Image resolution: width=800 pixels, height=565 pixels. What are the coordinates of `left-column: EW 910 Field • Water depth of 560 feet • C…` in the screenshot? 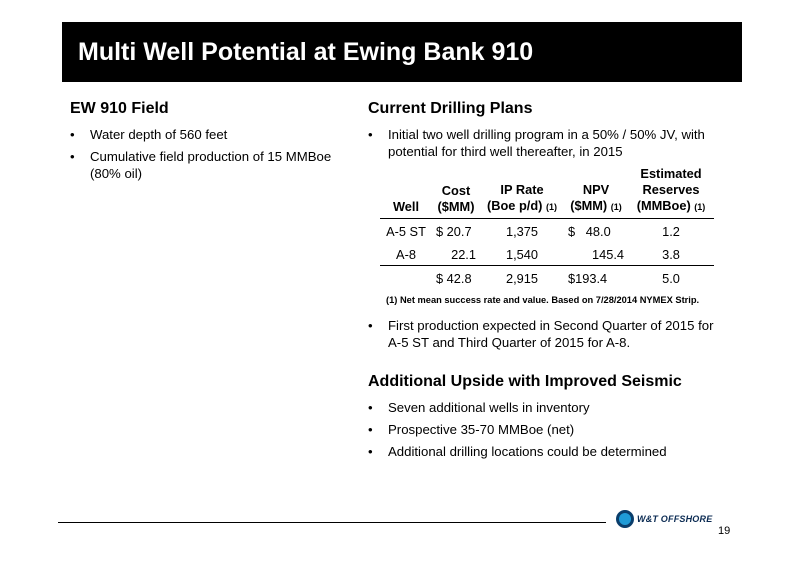 It's located at (205, 143).